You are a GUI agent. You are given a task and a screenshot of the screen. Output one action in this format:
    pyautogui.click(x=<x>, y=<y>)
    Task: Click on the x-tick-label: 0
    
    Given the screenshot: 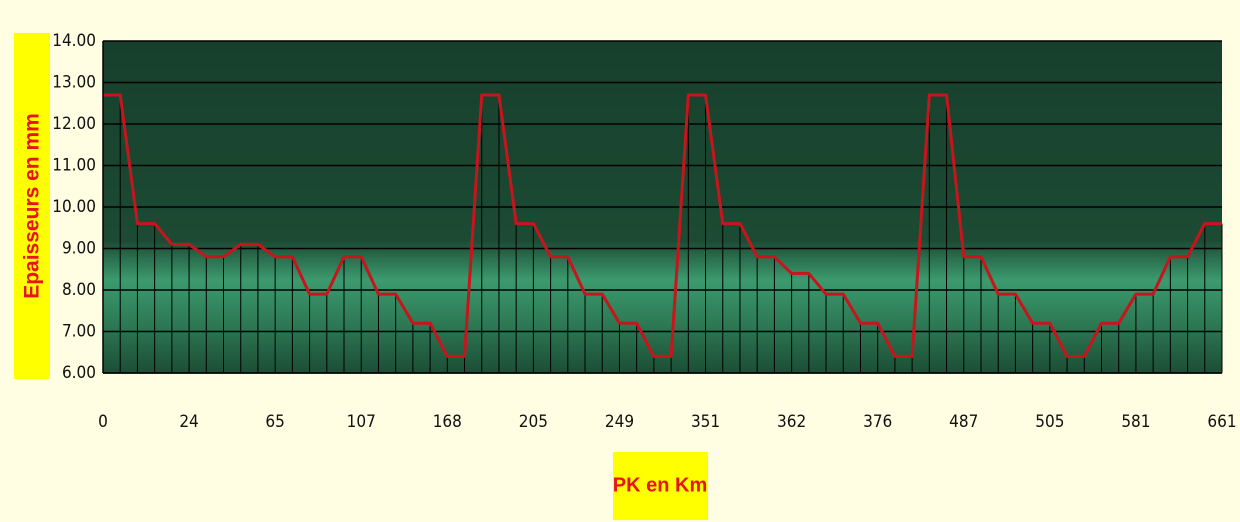 What is the action you would take?
    pyautogui.click(x=103, y=422)
    